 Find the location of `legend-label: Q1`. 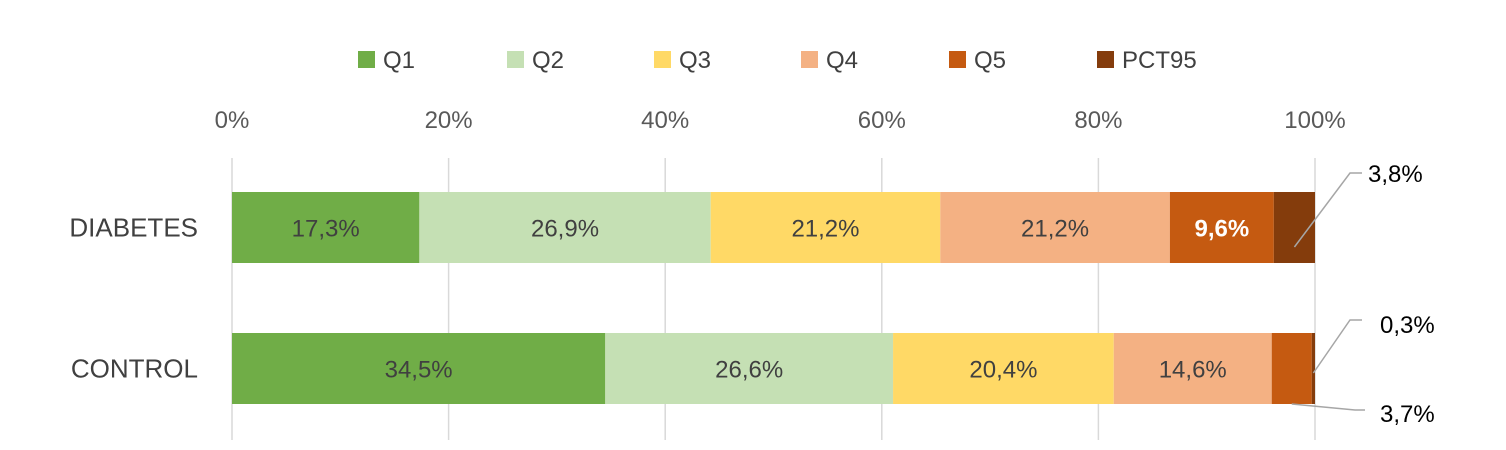

legend-label: Q1 is located at coordinates (399, 60).